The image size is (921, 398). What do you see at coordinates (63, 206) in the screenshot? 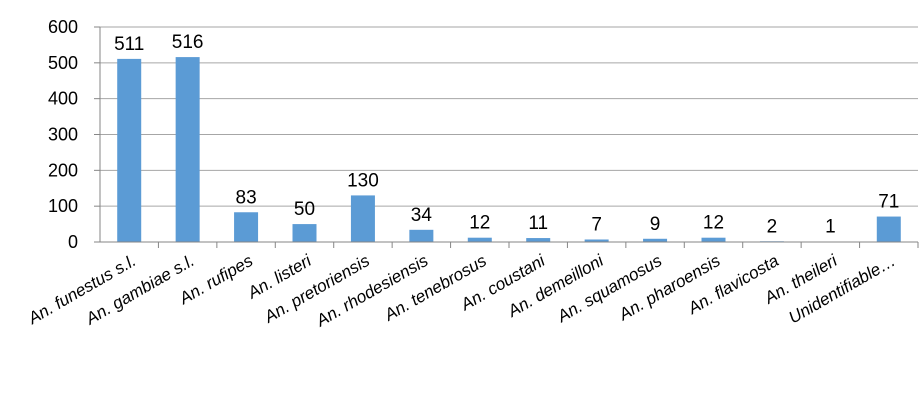
I see `y-tick-label: 100` at bounding box center [63, 206].